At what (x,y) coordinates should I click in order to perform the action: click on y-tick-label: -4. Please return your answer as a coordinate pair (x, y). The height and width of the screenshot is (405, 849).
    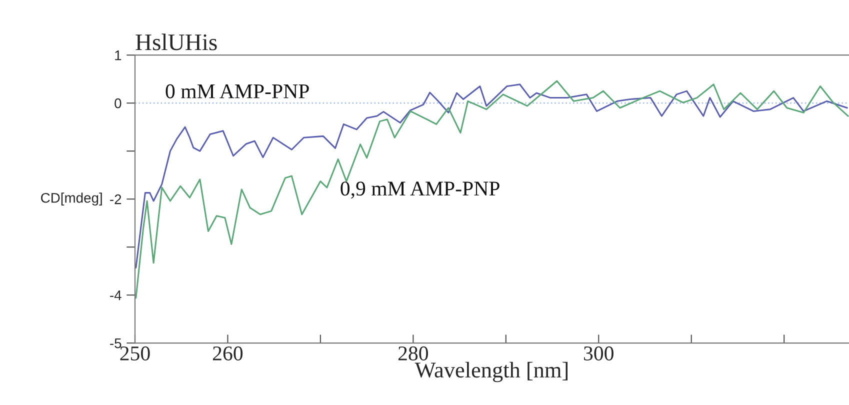
    Looking at the image, I should click on (116, 295).